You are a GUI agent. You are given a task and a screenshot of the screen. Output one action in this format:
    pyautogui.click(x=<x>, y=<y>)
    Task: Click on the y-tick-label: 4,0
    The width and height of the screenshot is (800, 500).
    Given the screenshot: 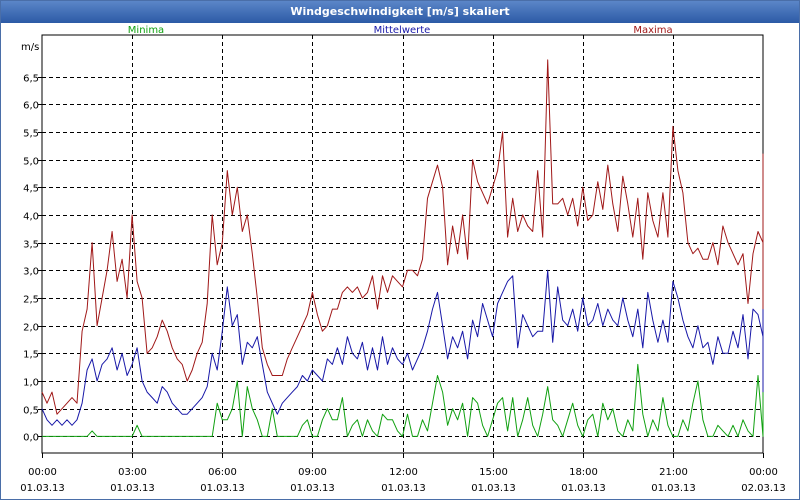 What is the action you would take?
    pyautogui.click(x=31, y=217)
    